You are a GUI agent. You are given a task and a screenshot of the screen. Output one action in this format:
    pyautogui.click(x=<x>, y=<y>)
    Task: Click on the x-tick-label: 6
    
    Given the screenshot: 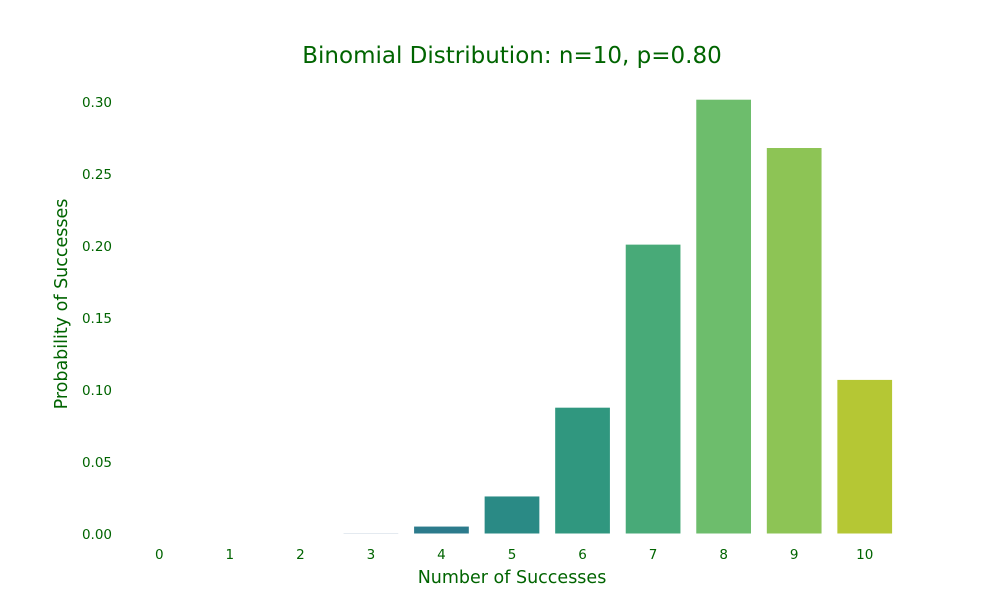 What is the action you would take?
    pyautogui.click(x=582, y=555)
    